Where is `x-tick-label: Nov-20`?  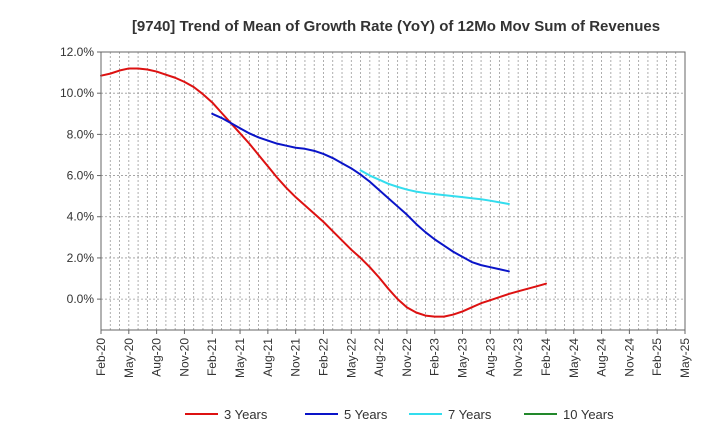 x-tick-label: Nov-20 is located at coordinates (184, 357).